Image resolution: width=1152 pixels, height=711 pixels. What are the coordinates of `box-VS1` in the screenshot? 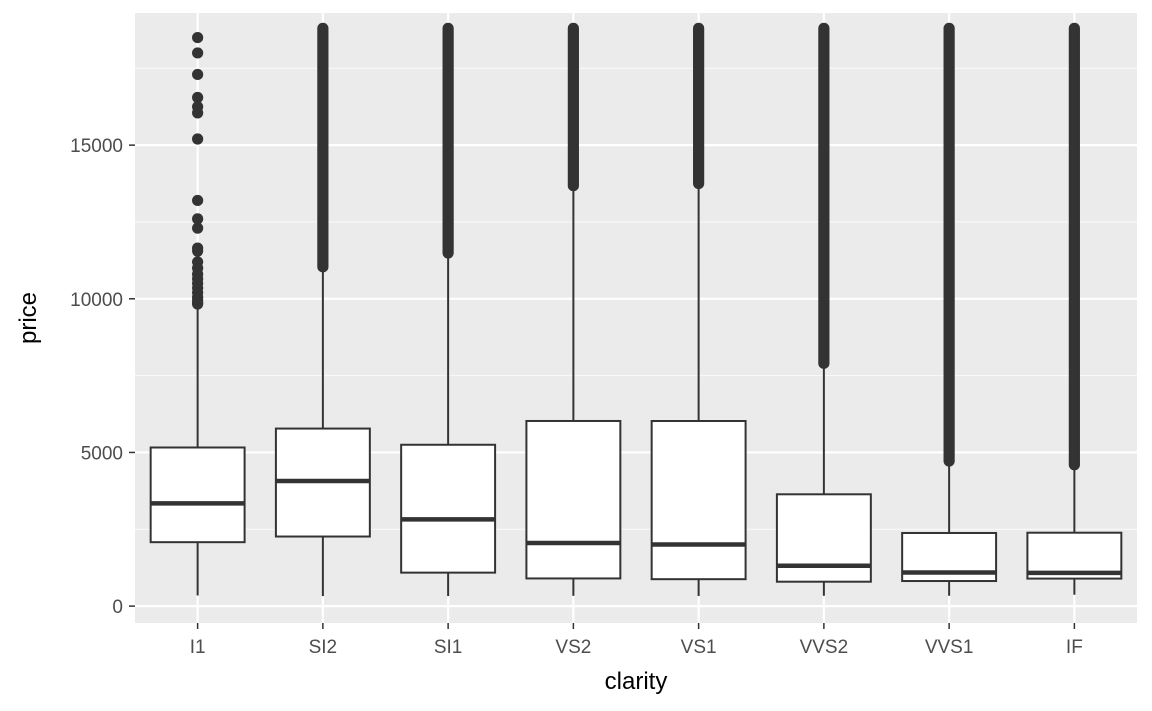 It's located at (698, 309).